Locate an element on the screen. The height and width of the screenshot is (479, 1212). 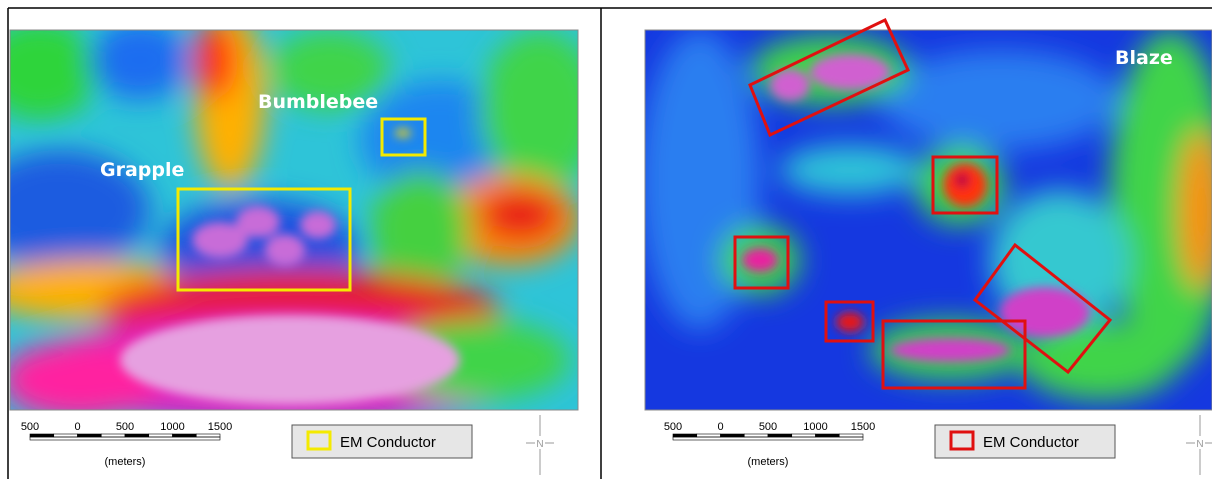
target-label: Blaze is located at coordinates (1144, 58).